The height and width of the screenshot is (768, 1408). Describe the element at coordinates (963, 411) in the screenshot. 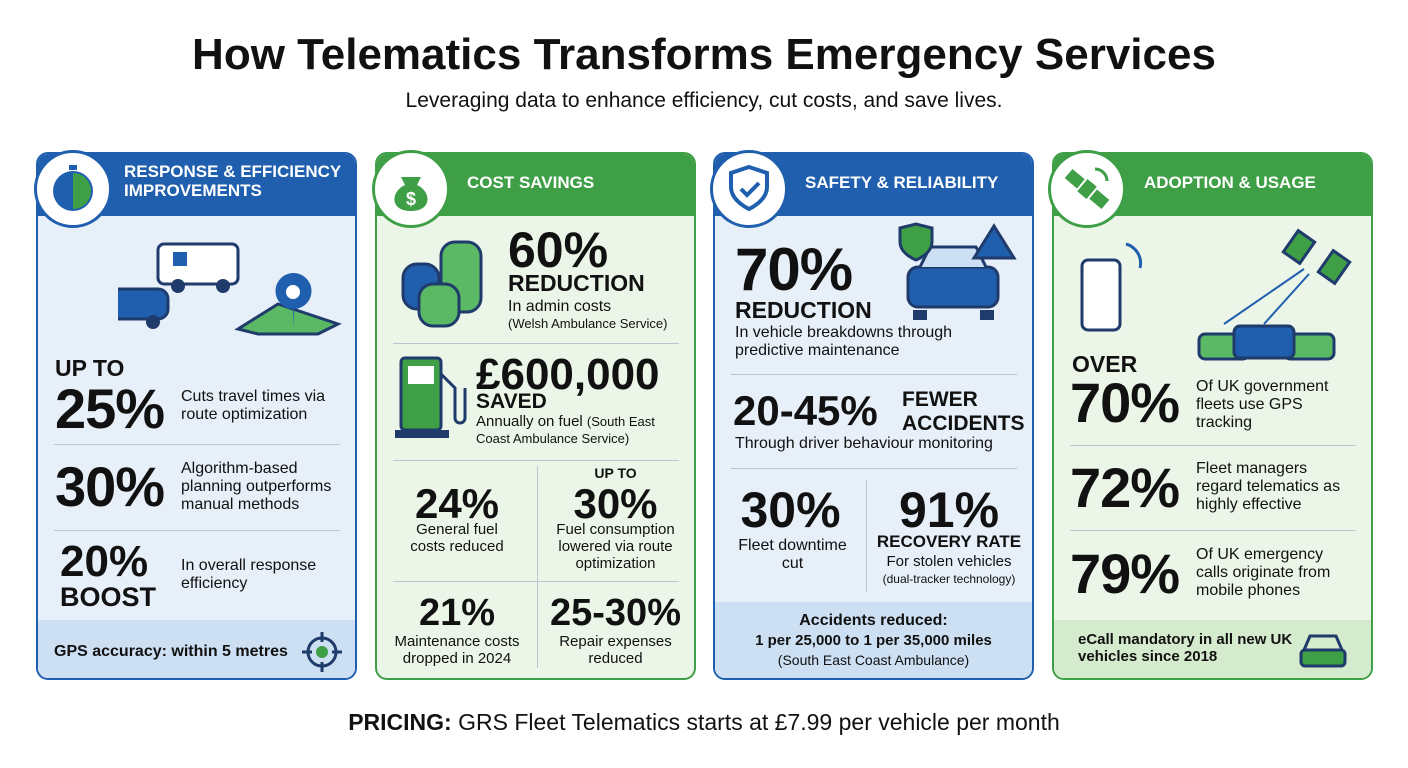

I see `stat-suffix: FEWER ACCIDENTS` at that location.